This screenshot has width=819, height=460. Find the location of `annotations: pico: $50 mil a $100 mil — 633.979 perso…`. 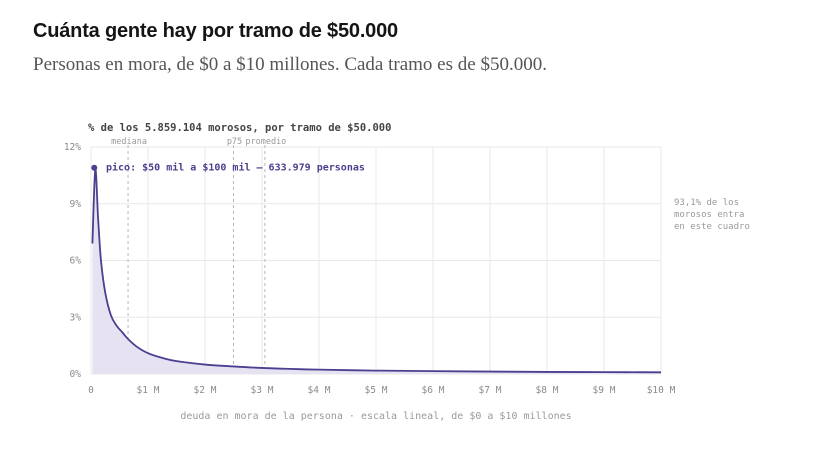

annotations: pico: $50 mil a $100 mil — 633.979 perso… is located at coordinates (420, 197).